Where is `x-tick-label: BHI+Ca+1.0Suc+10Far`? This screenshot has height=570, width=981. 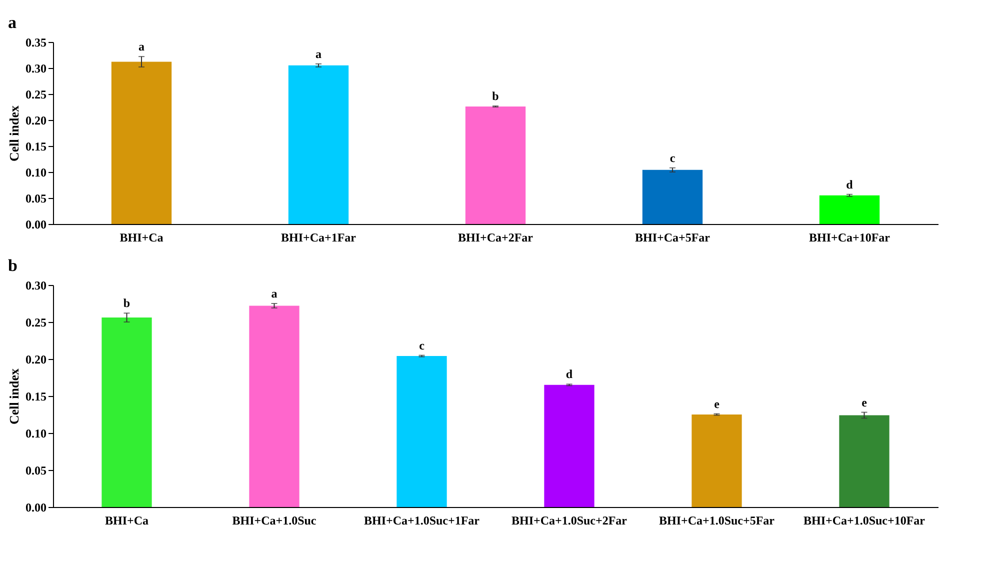 x-tick-label: BHI+Ca+1.0Suc+10Far is located at coordinates (864, 521).